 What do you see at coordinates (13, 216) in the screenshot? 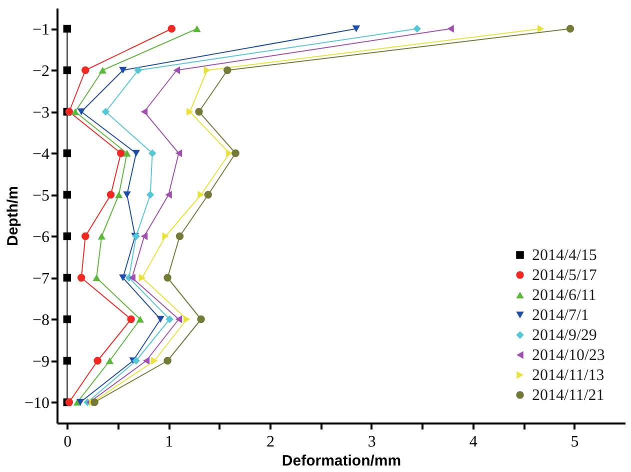
I see `y-axis-title: Depth/m` at bounding box center [13, 216].